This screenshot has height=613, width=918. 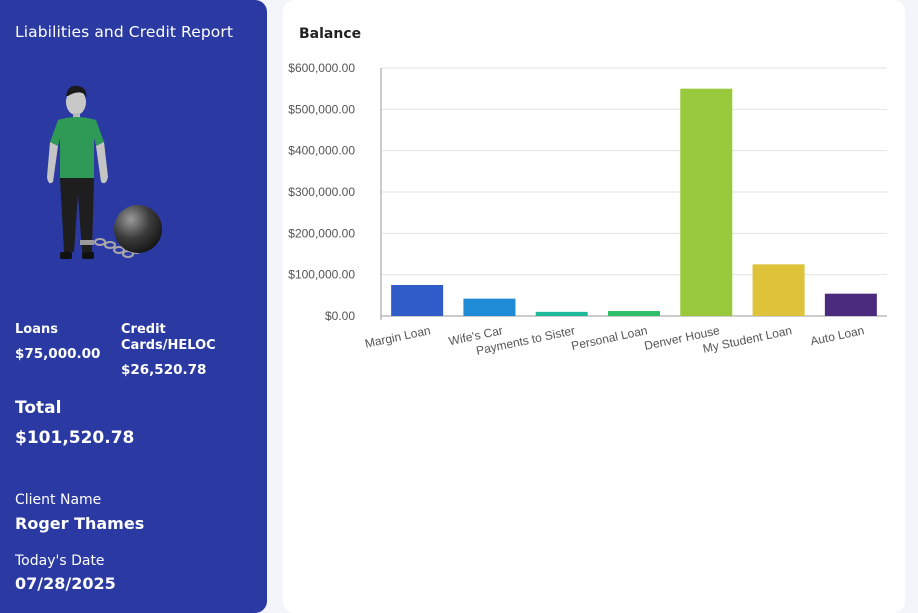 What do you see at coordinates (330, 34) in the screenshot?
I see `chart-title: Balance` at bounding box center [330, 34].